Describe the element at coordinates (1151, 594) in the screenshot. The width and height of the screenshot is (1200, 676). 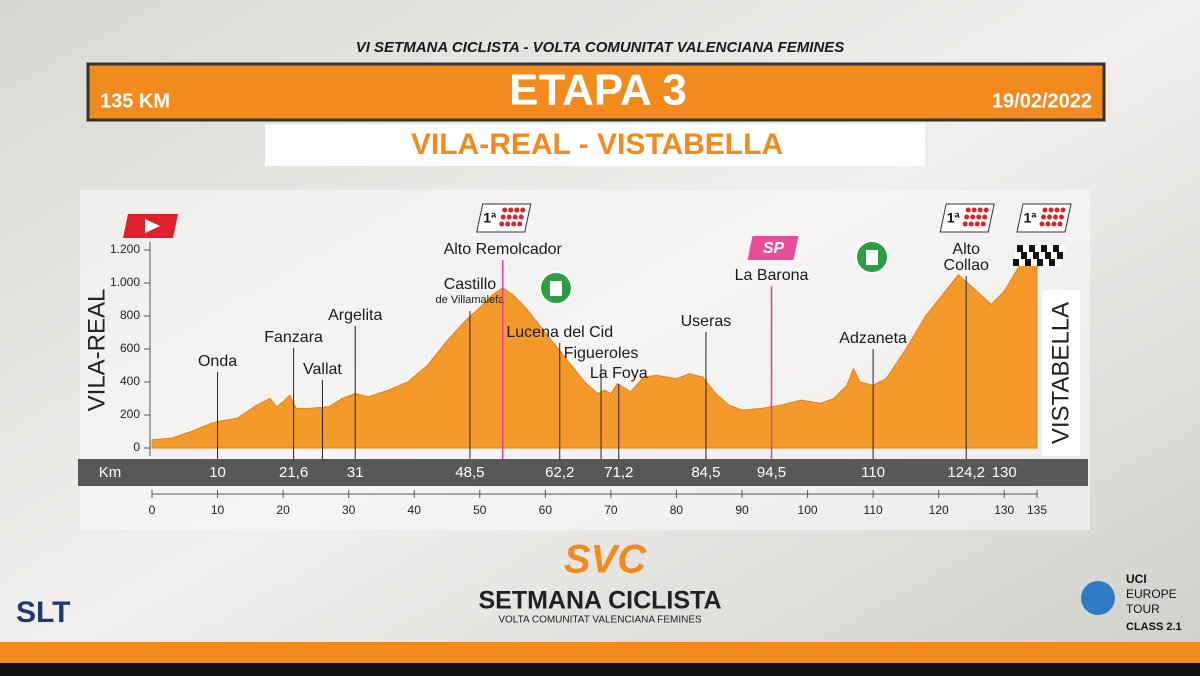
I see `uci-europe: EUROPE` at that location.